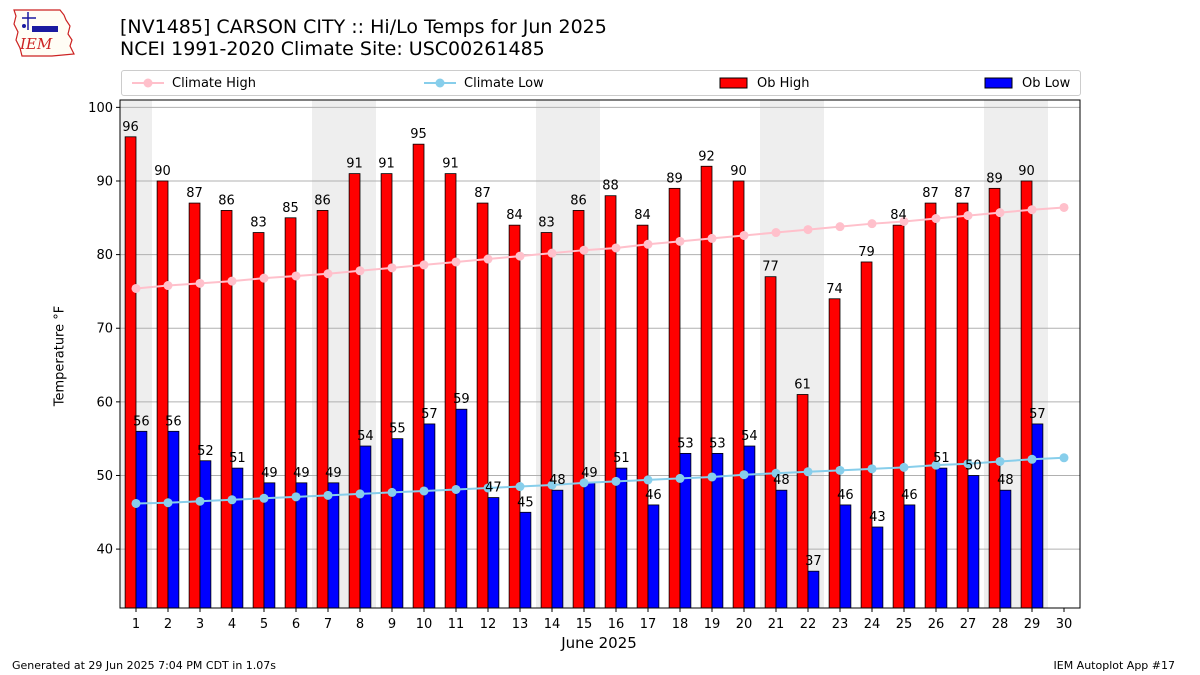 The height and width of the screenshot is (675, 1200). What do you see at coordinates (898, 215) in the screenshot?
I see `ob-high-label-25: 84` at bounding box center [898, 215].